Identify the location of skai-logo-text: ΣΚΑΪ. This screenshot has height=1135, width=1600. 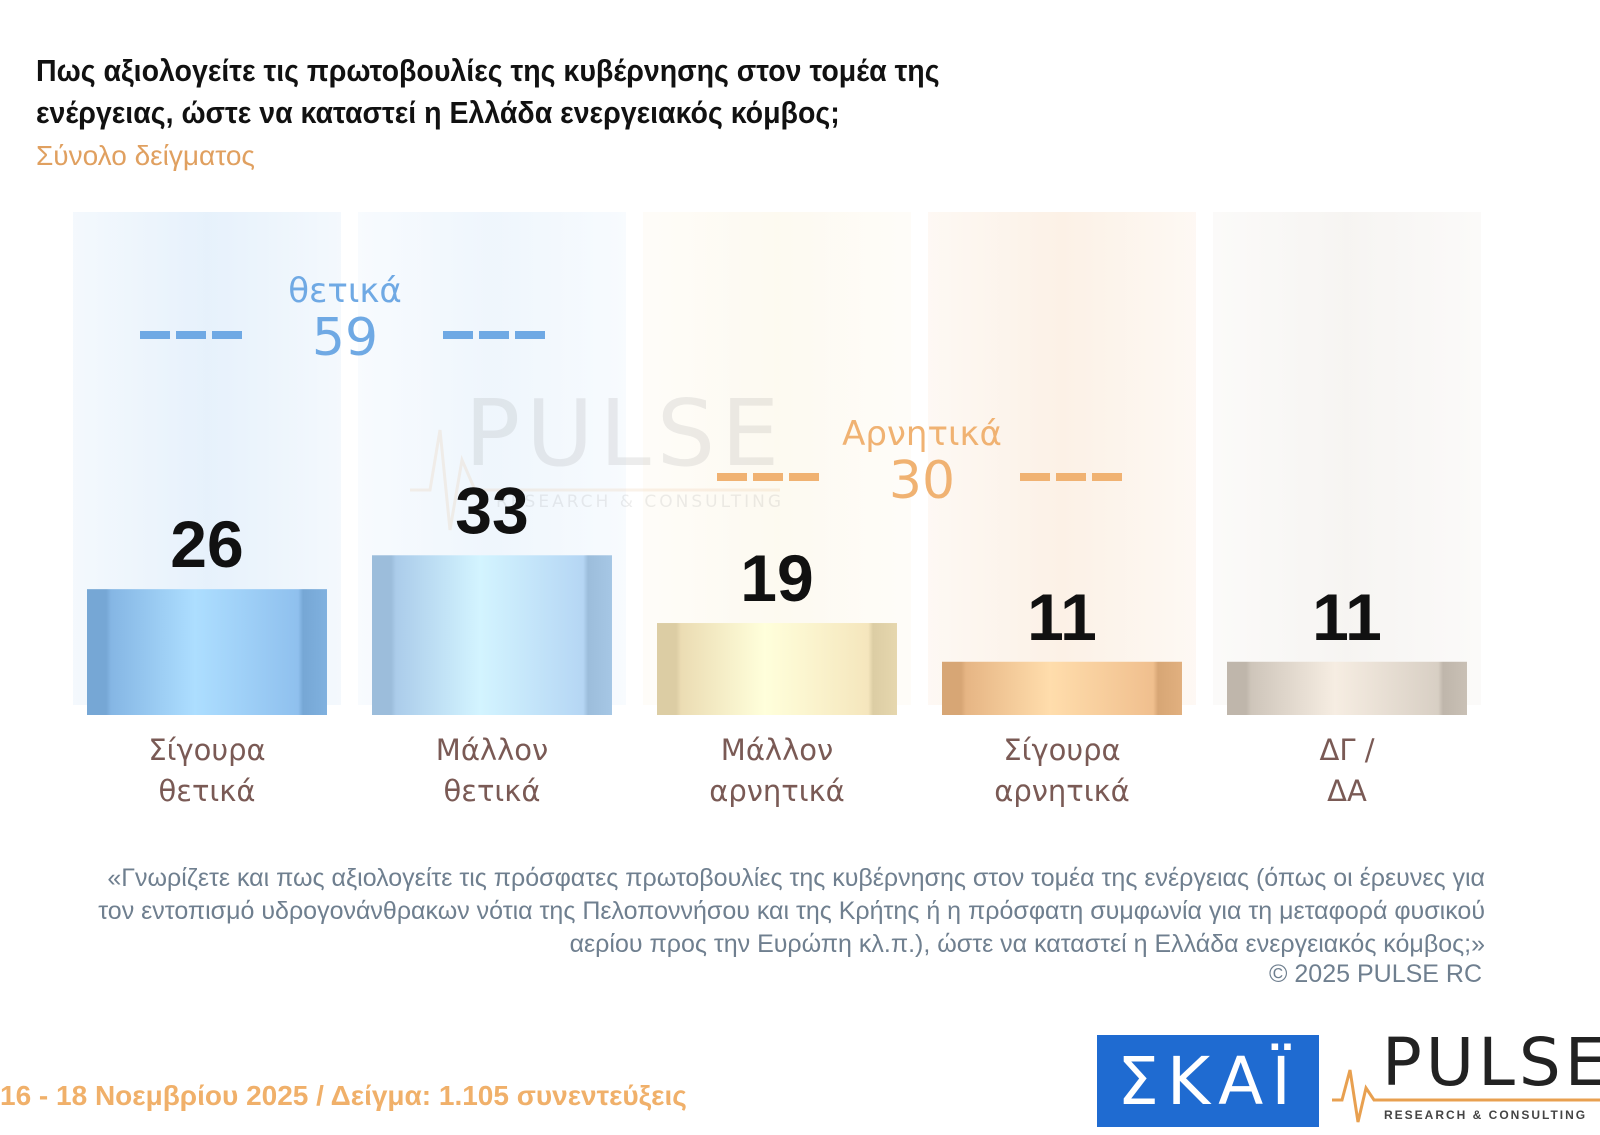
(1208, 1081).